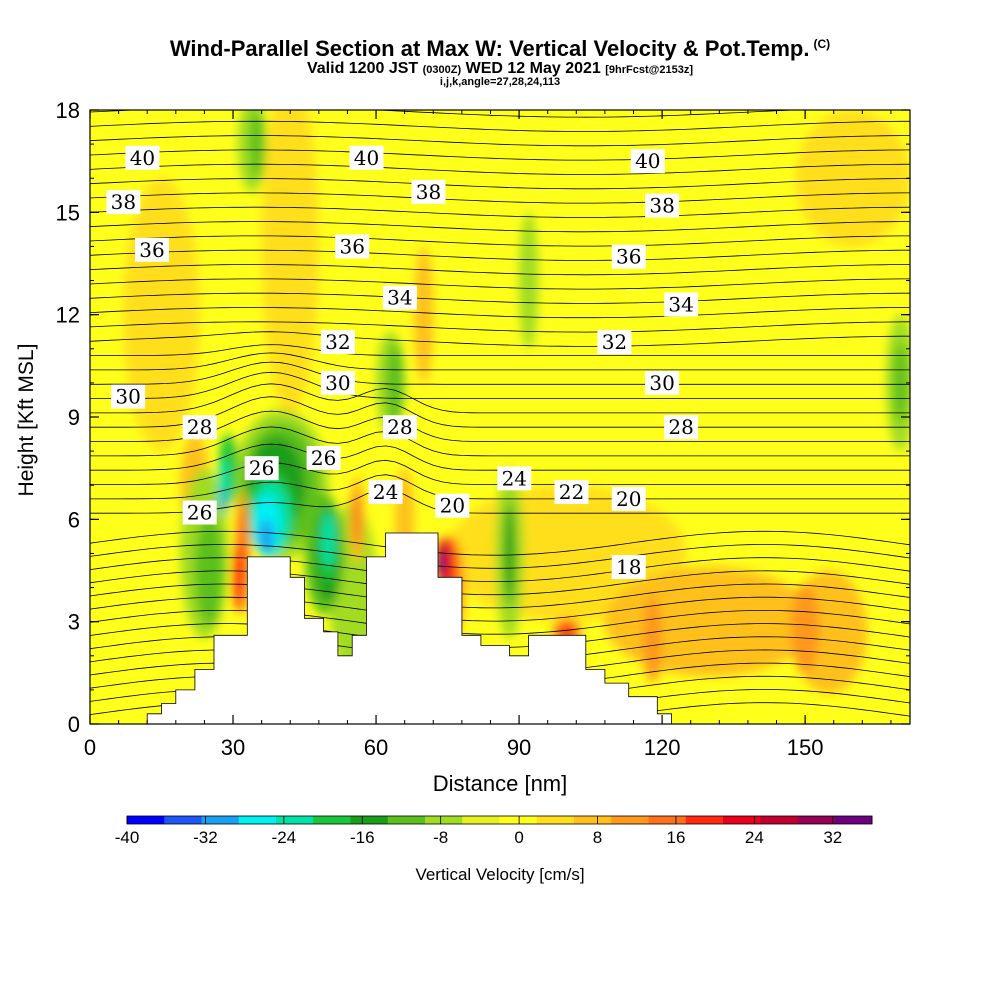 This screenshot has height=1000, width=1000. I want to click on terrain, so click(381, 628).